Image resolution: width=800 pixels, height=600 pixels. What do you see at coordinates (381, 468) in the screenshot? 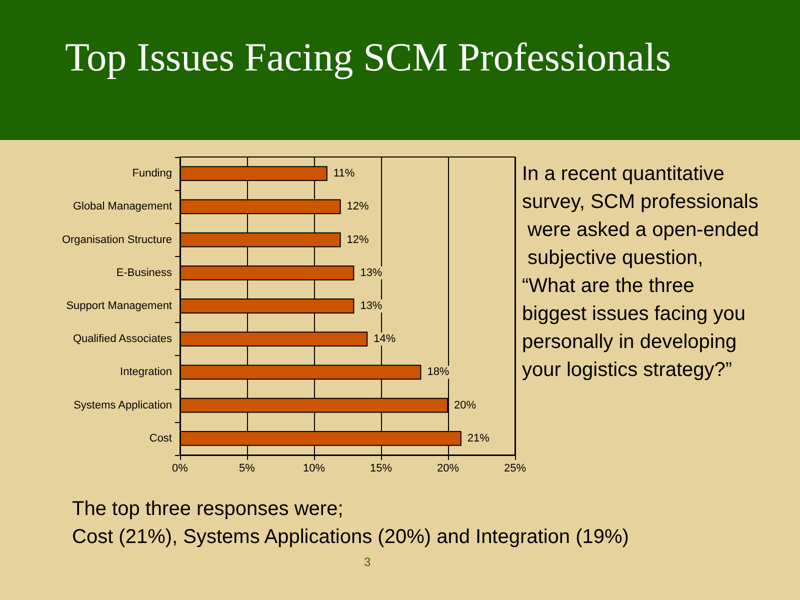
I see `x-tick-label: 15%` at bounding box center [381, 468].